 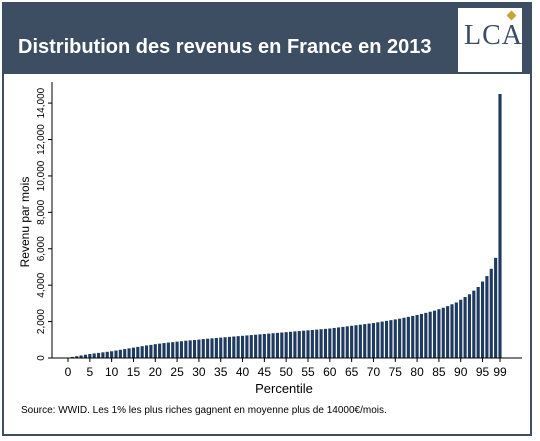 I want to click on x-axis-label: Percentile, so click(x=284, y=388).